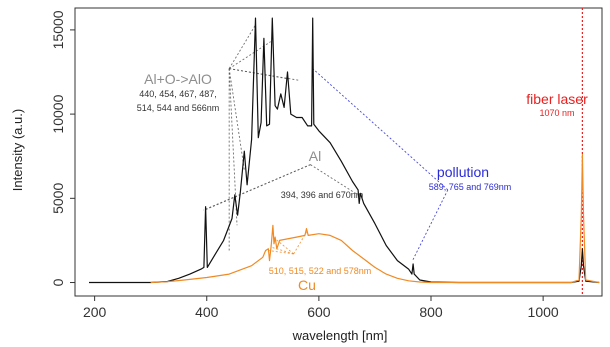 The image size is (610, 347). Describe the element at coordinates (17, 150) in the screenshot. I see `y-axis-label: Intensity (a.u.)` at that location.